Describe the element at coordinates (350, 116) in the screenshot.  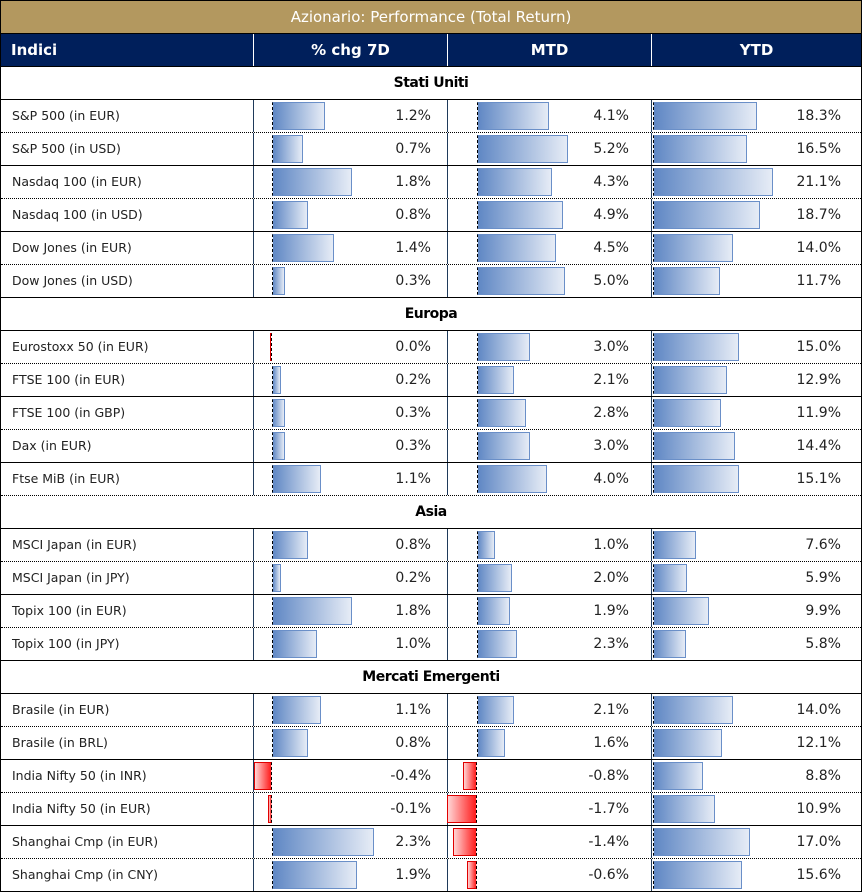
I see `chg-7d-cell: 1.2%` at that location.